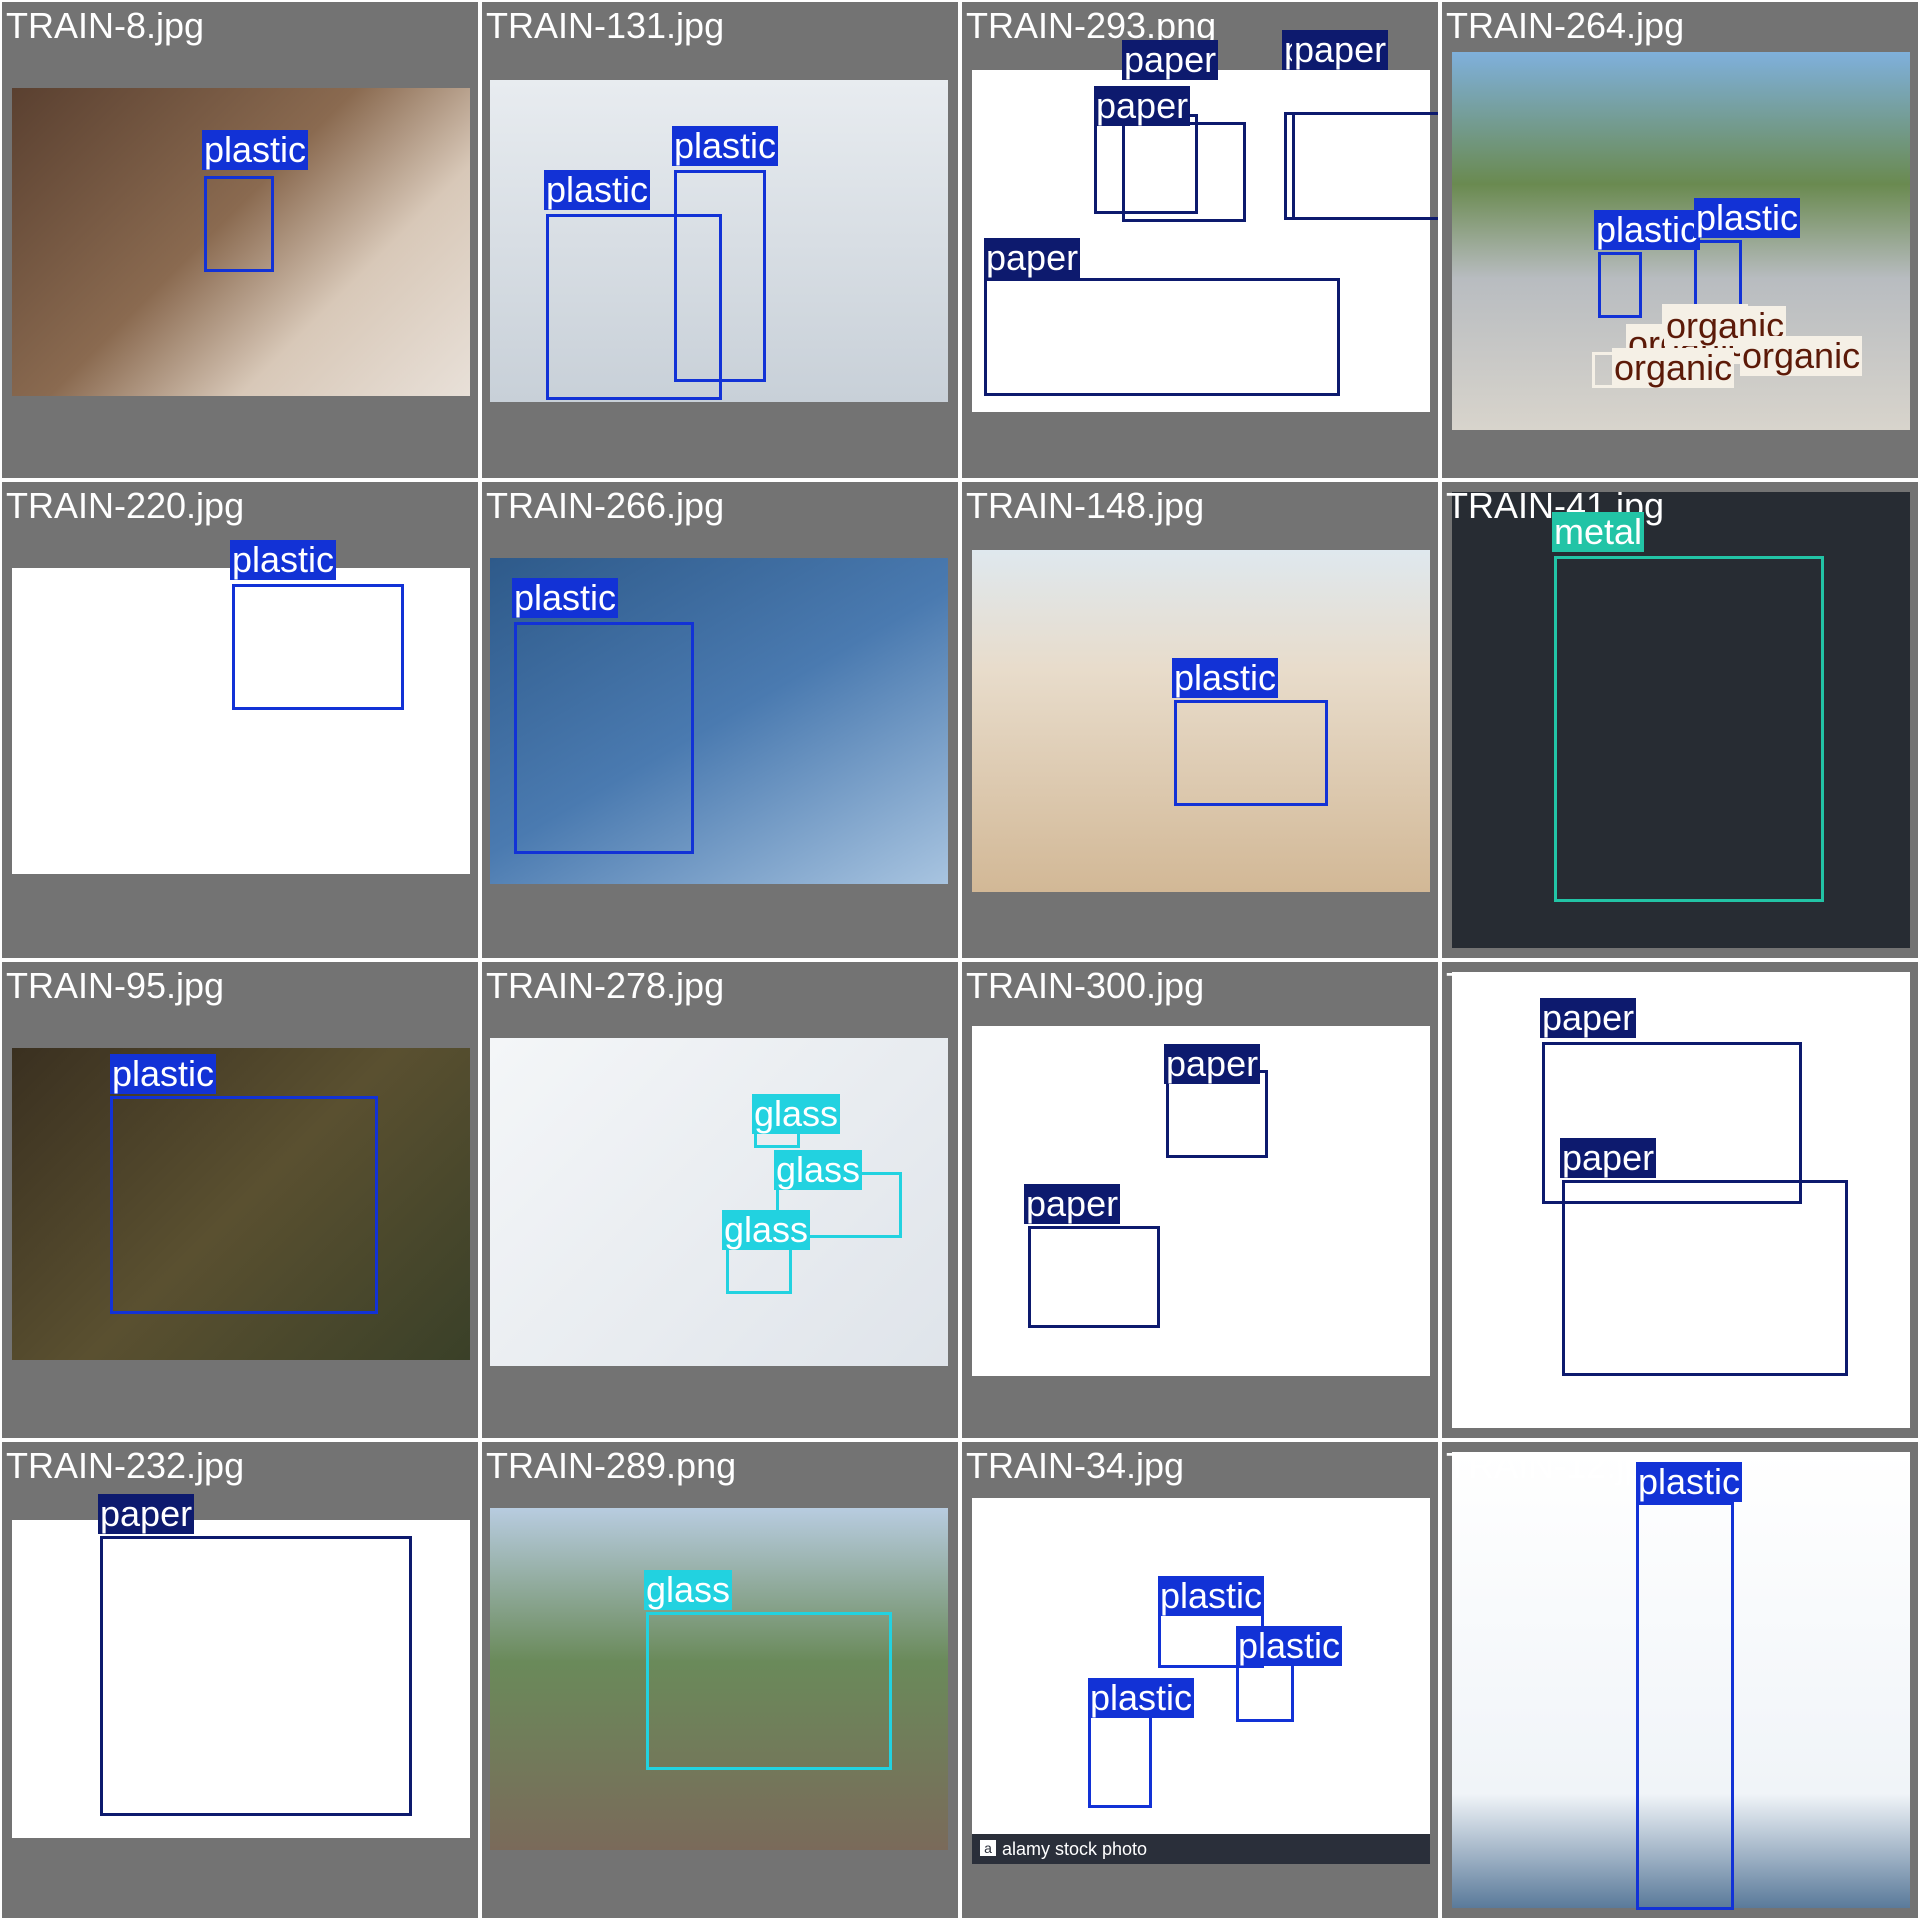 The height and width of the screenshot is (1920, 1920). I want to click on mosaic-tile: TRAIN-232.jpg paper, so click(240, 1680).